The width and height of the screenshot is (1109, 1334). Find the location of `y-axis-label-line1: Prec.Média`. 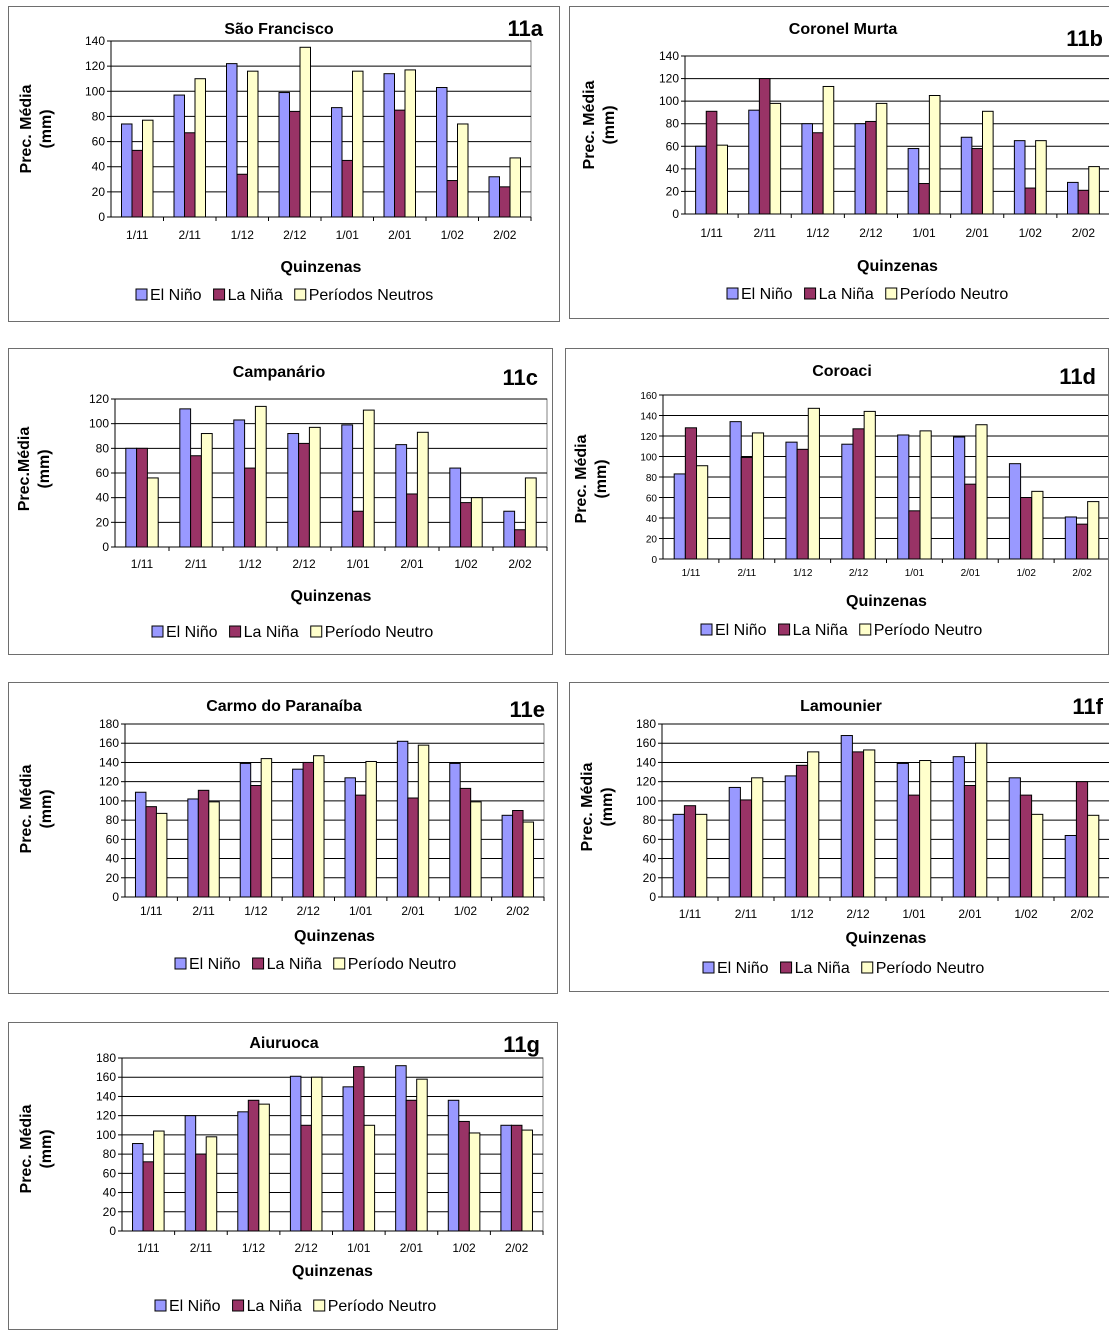

y-axis-label-line1: Prec.Média is located at coordinates (24, 469).